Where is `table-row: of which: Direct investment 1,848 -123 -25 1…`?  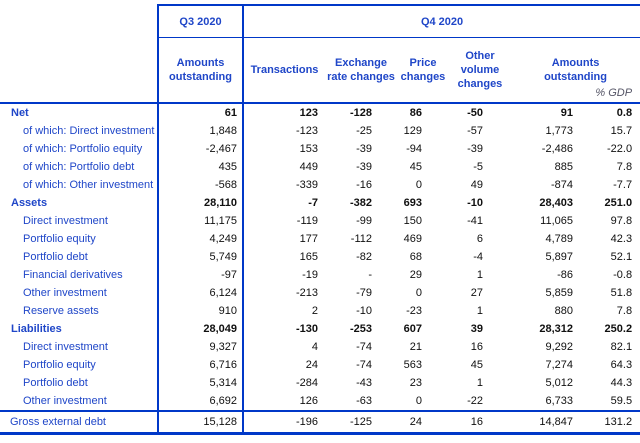
table-row: of which: Direct investment 1,848 -123 -25 1… is located at coordinates (320, 131).